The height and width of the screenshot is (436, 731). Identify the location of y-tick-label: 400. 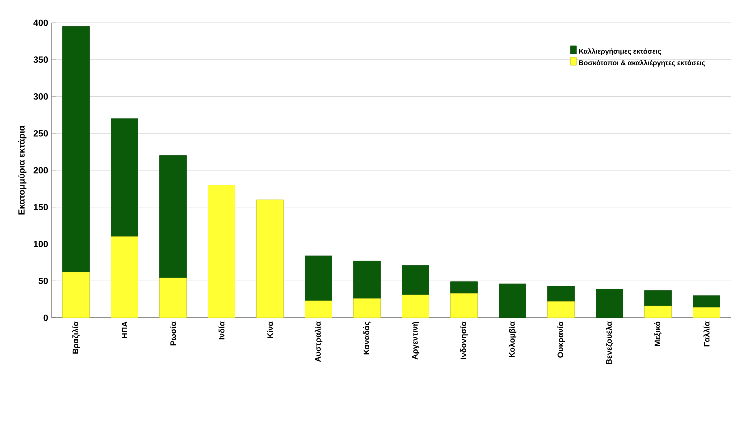
(41, 23).